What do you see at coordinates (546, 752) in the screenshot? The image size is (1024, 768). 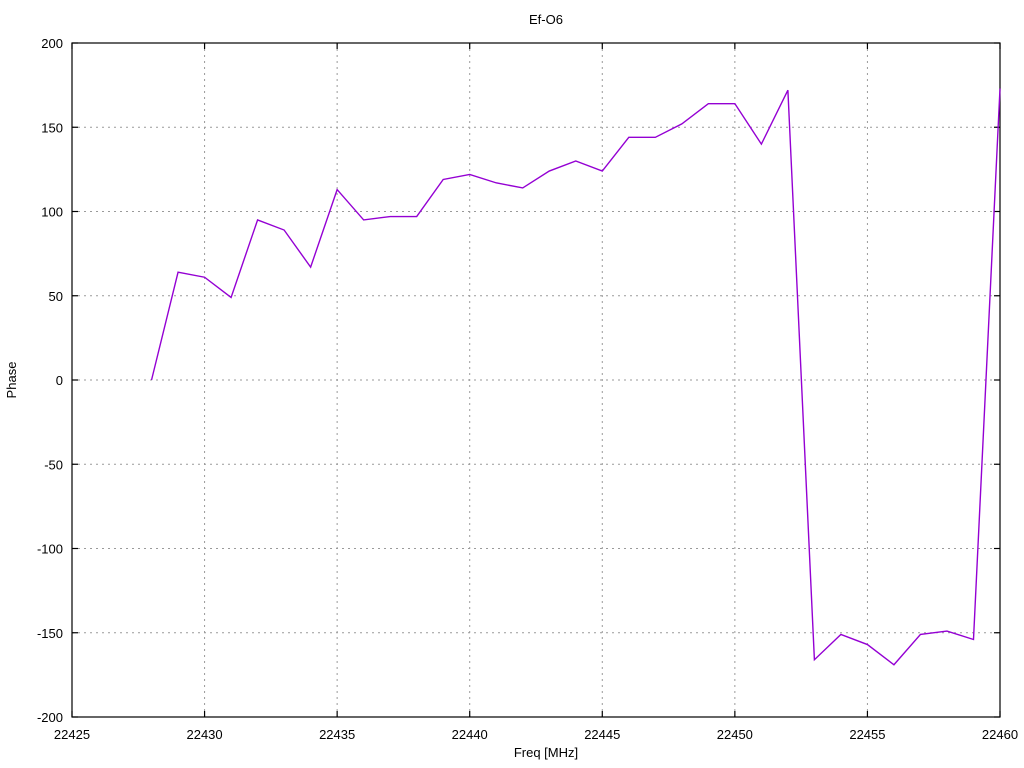 I see `x-axis-title: Freq [MHz]` at bounding box center [546, 752].